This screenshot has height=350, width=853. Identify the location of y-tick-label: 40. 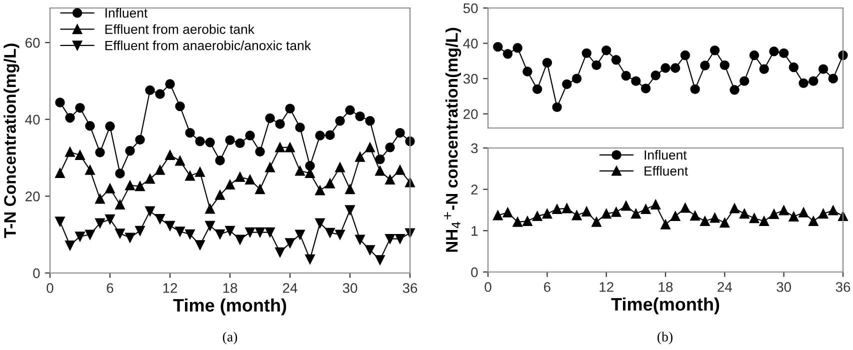
(32, 119).